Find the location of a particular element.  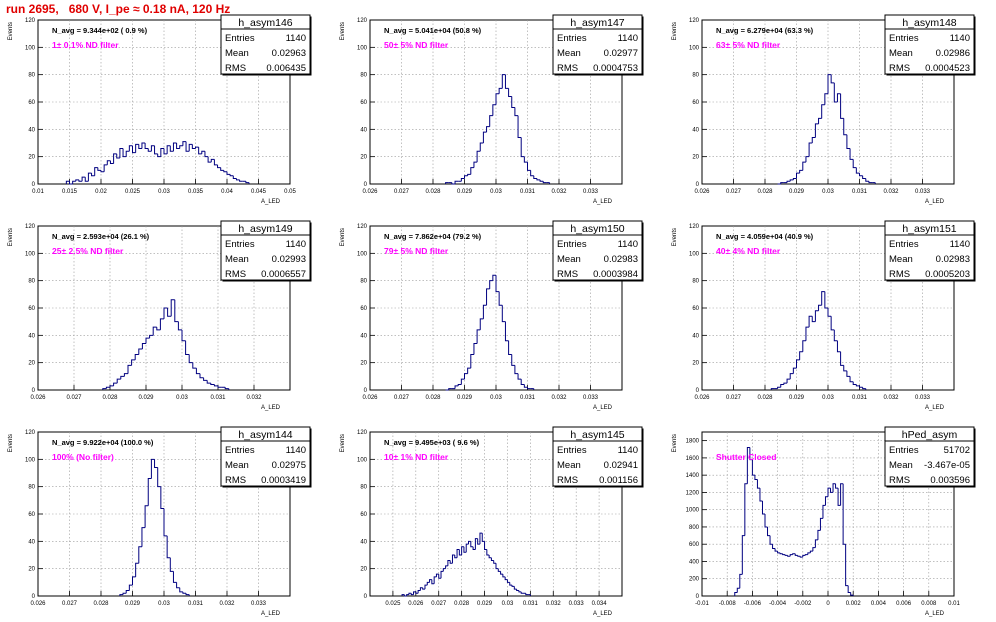

filter-label: 40± 4% ND filter is located at coordinates (748, 251).